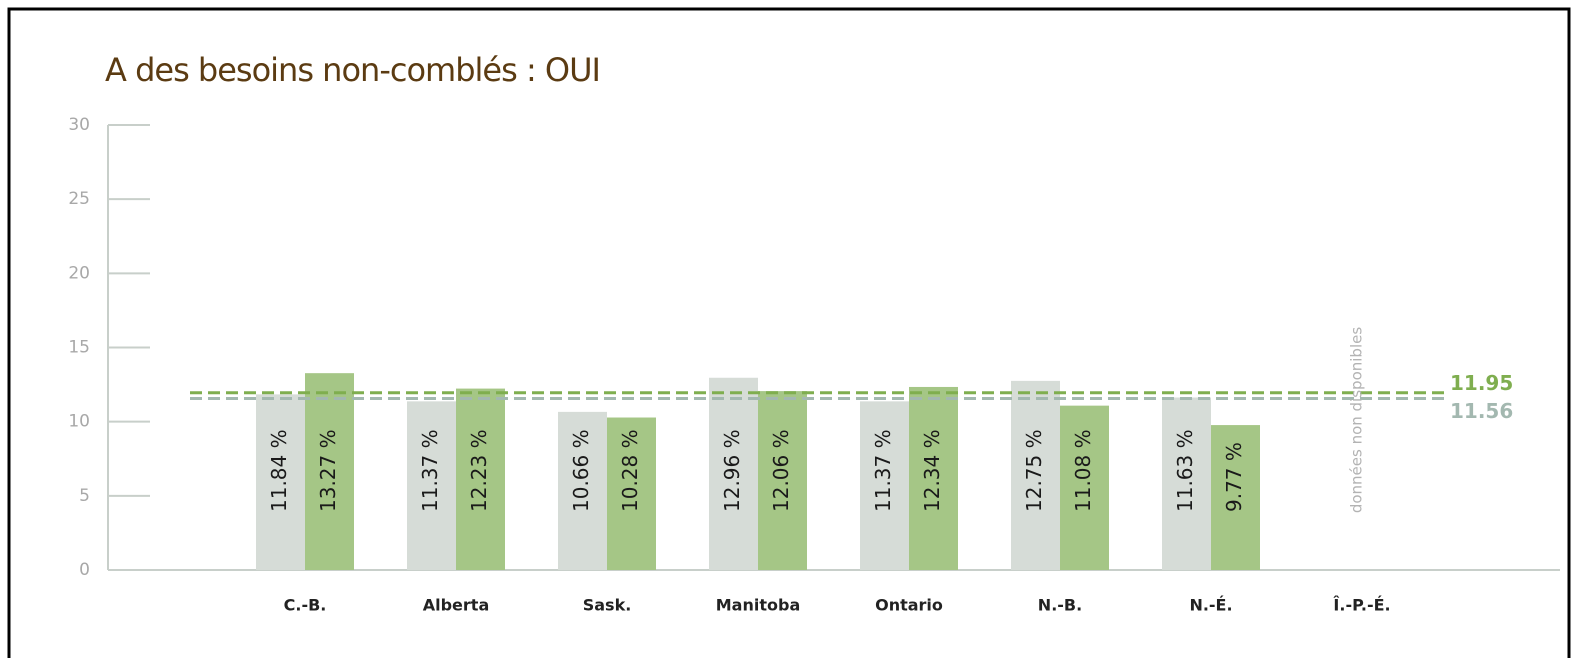 The width and height of the screenshot is (1571, 662). I want to click on reference-label: 11.95, so click(1481, 383).